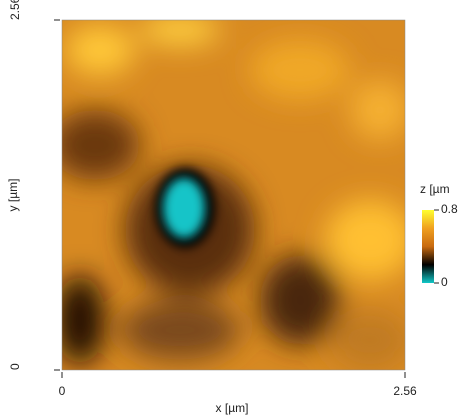 The width and height of the screenshot is (459, 418). What do you see at coordinates (62, 391) in the screenshot?
I see `x-tick-label: 0` at bounding box center [62, 391].